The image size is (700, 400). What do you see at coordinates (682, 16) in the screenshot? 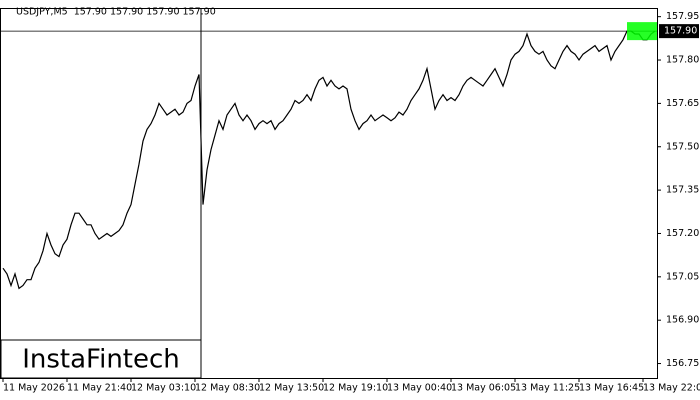
I see `y-tick-label: 157.95` at bounding box center [682, 16].